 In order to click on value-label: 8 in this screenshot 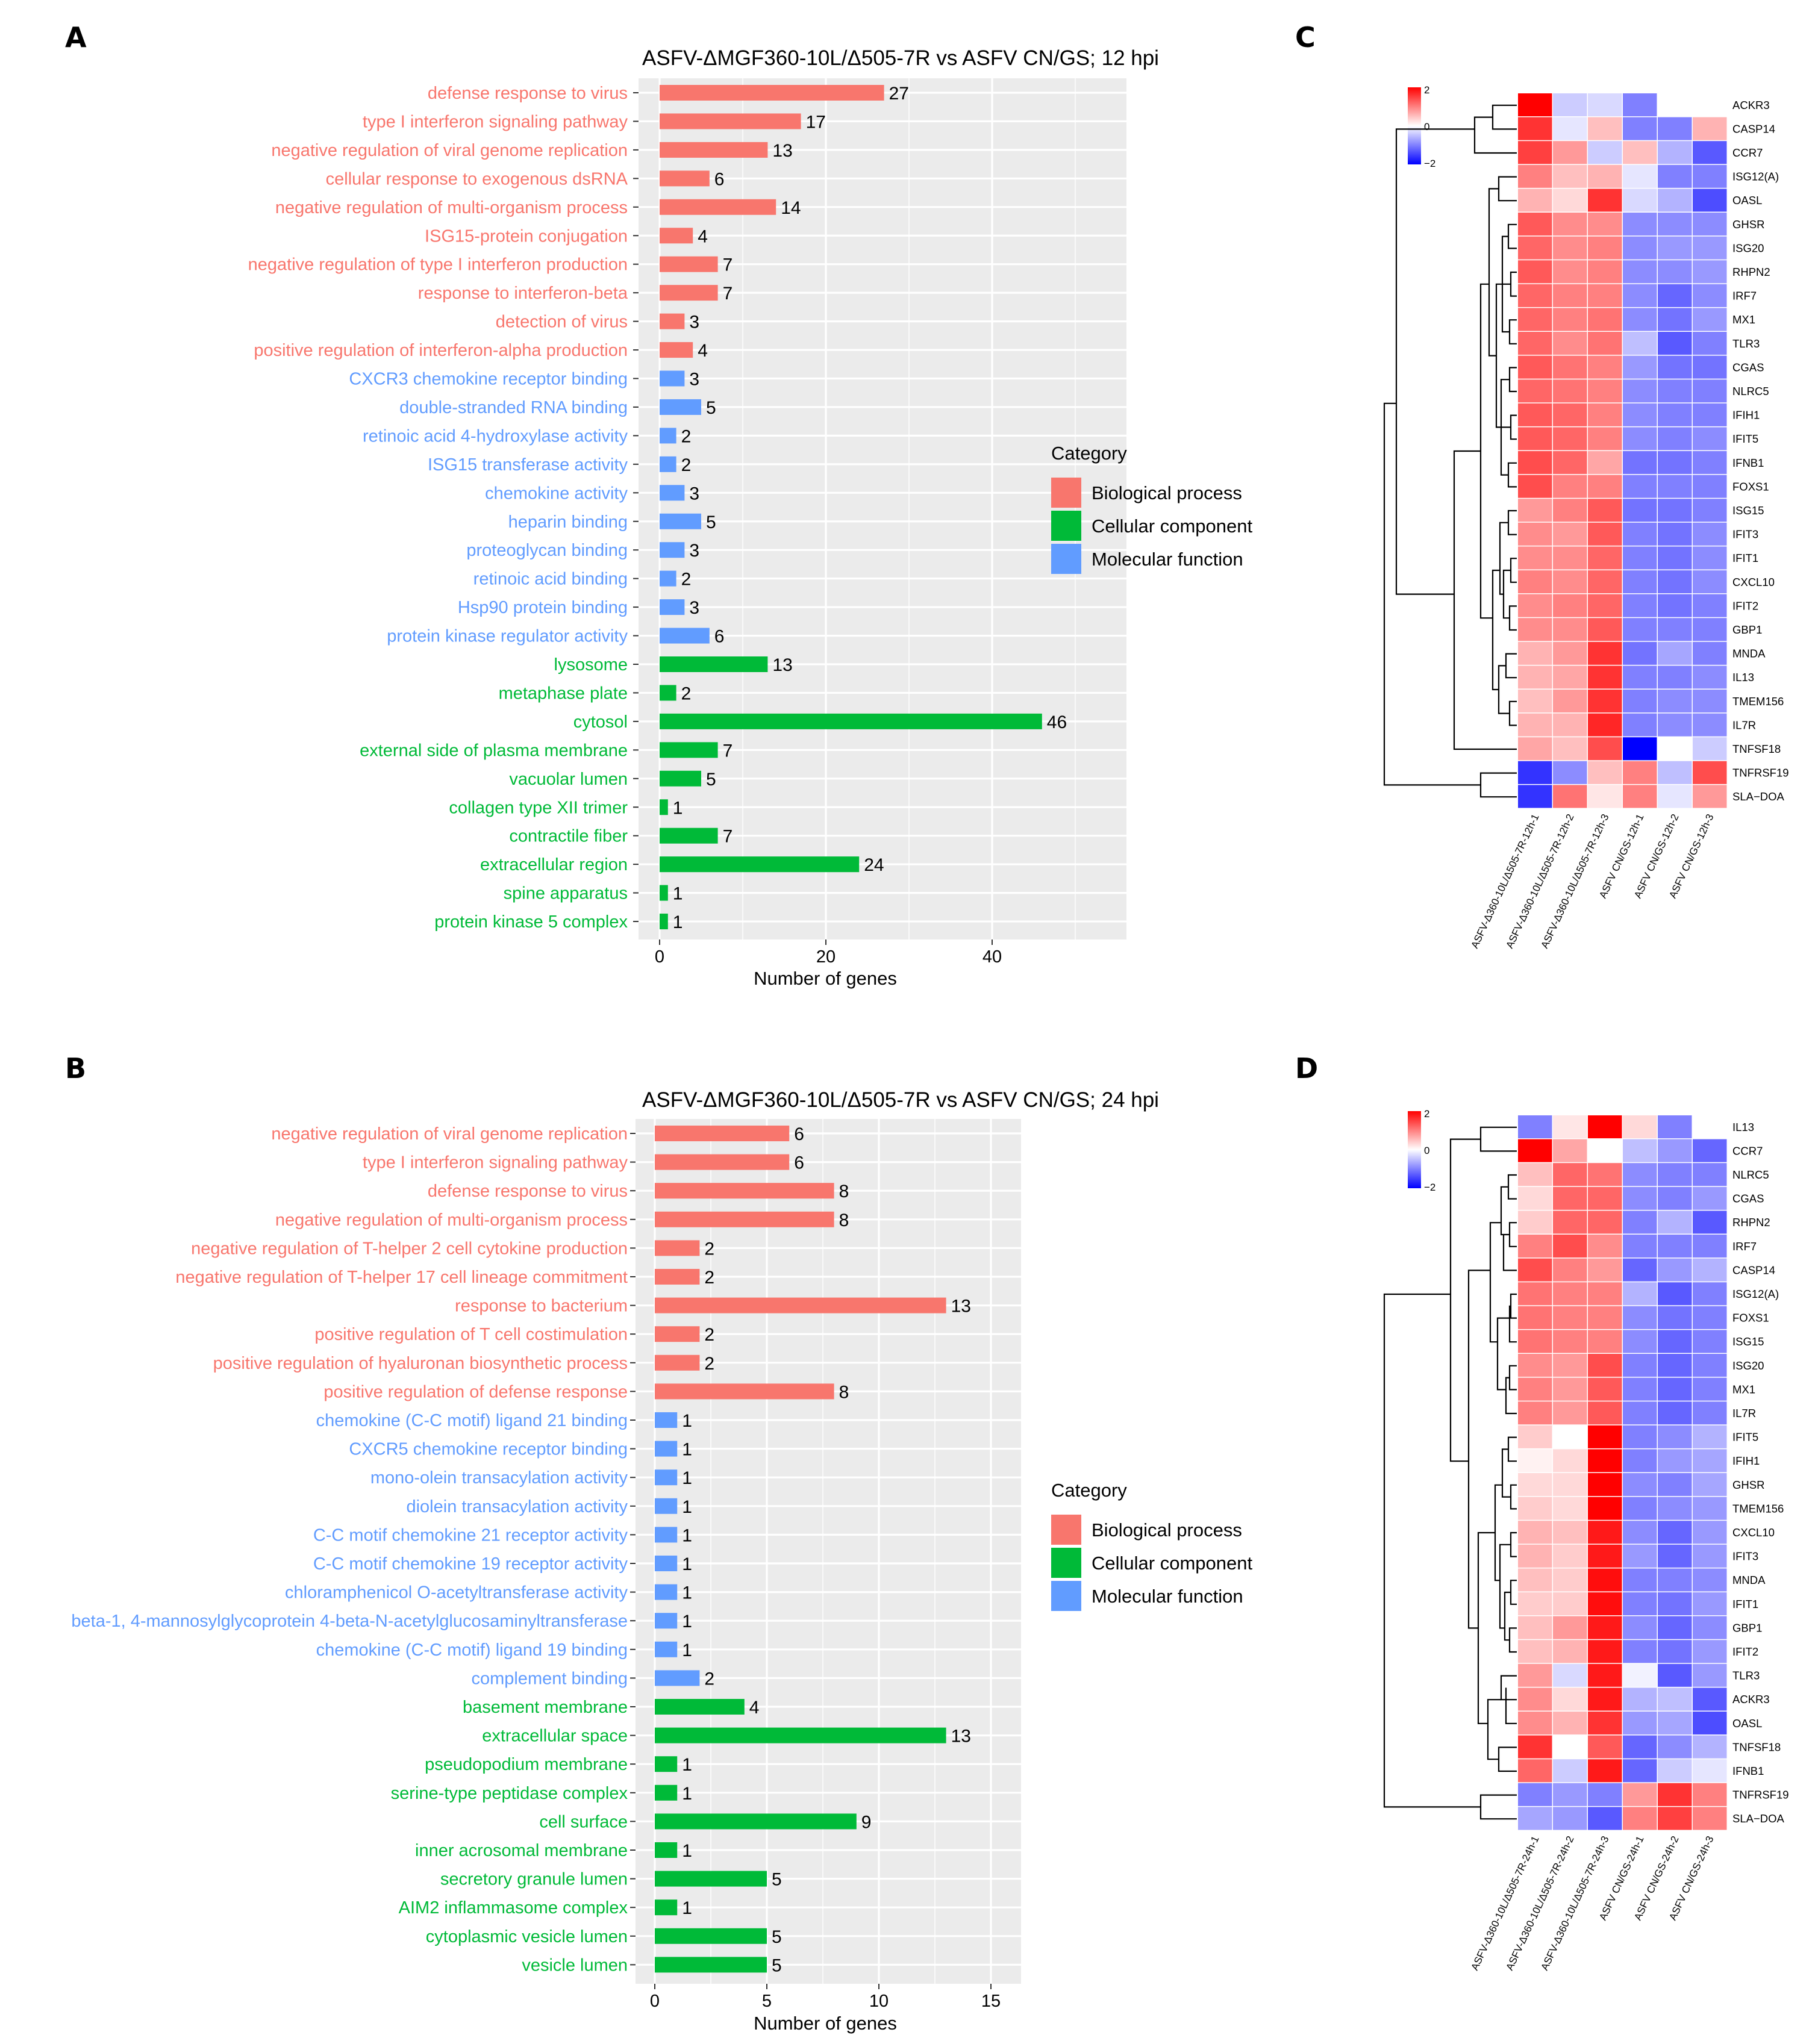, I will do `click(844, 1220)`.